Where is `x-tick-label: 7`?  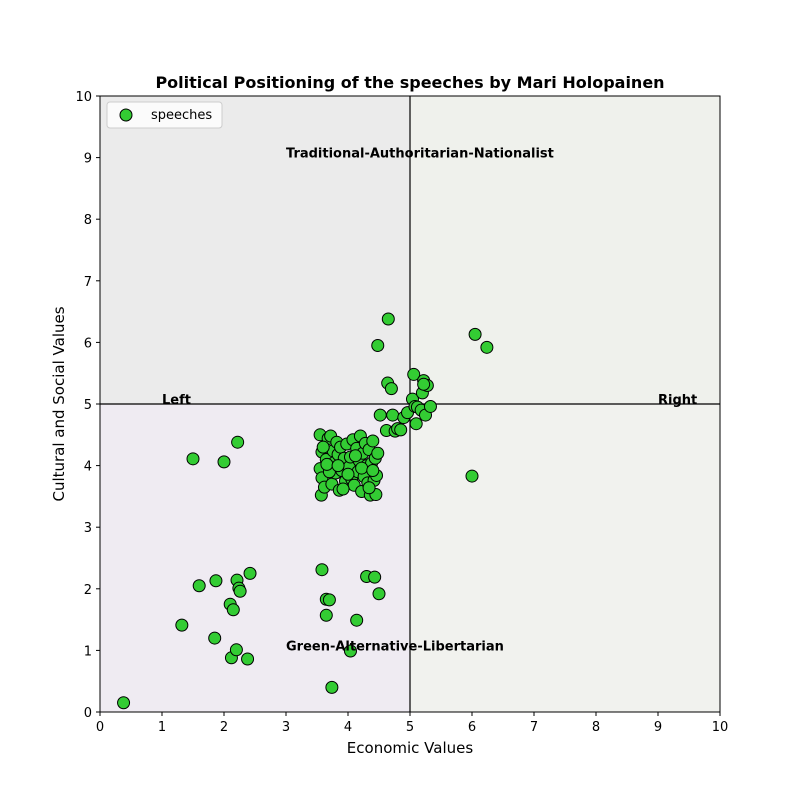 x-tick-label: 7 is located at coordinates (534, 727).